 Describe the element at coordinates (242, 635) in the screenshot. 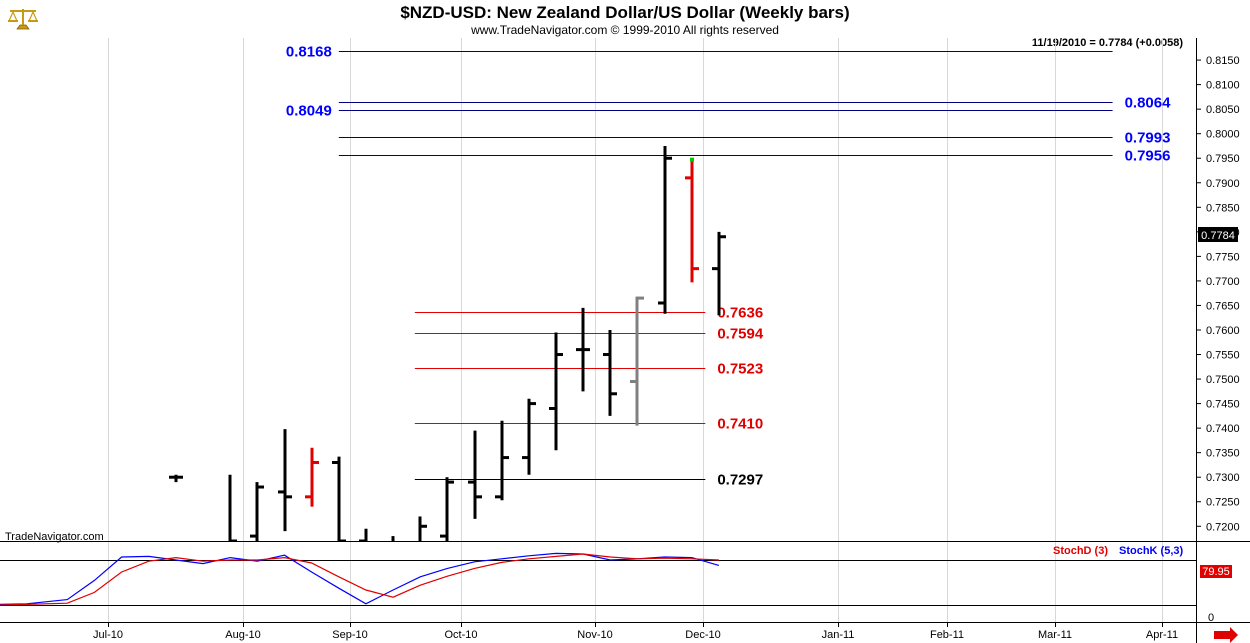

I see `x-tick-label-Aug-10: Aug-10` at that location.